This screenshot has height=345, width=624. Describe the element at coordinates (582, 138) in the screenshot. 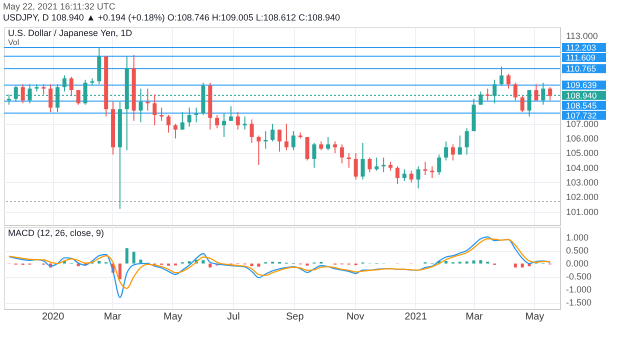

I see `y-tick-label: 106.000` at that location.